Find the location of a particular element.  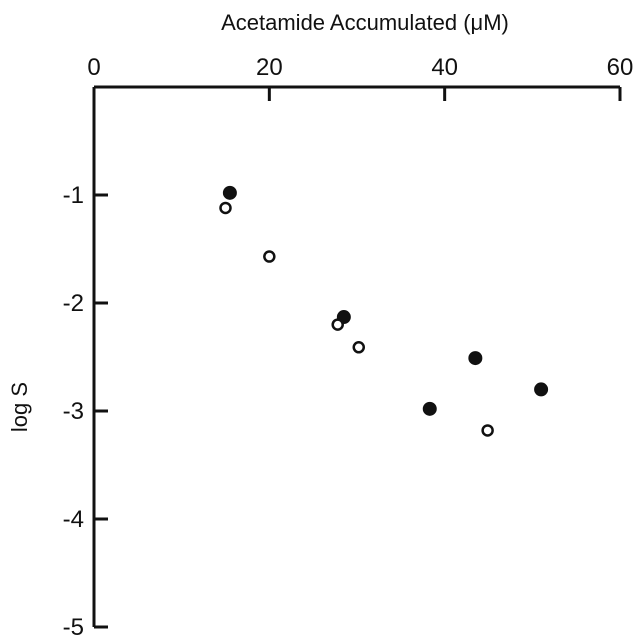

y-axis-ticks: -1 -2 -3 -4 -5 is located at coordinates (85, 409).